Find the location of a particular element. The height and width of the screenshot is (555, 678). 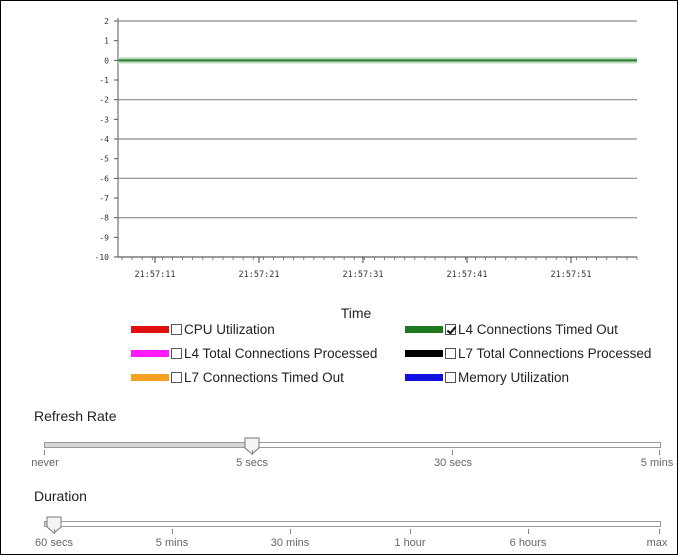

y-tick-label: -6 is located at coordinates (104, 178).